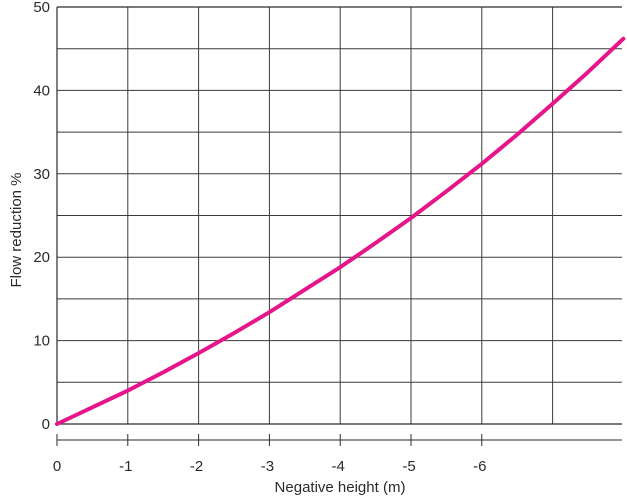 The width and height of the screenshot is (627, 499). Describe the element at coordinates (16, 229) in the screenshot. I see `y-axis-label: Flow reduction %` at that location.